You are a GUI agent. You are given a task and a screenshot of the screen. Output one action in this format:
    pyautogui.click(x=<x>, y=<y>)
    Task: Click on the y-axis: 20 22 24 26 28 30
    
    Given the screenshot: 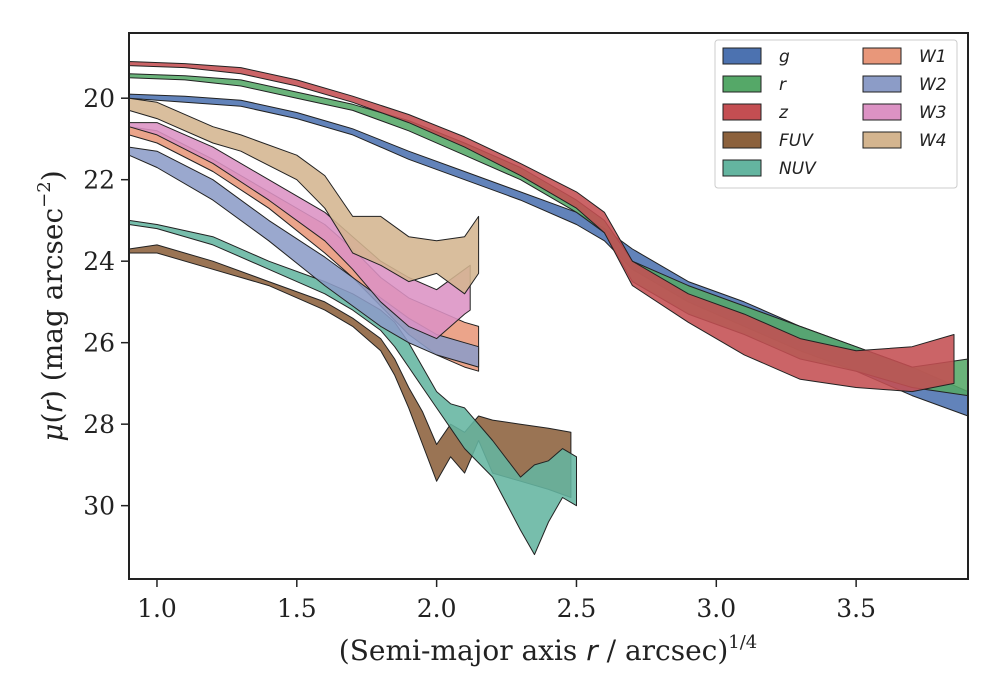 What is the action you would take?
    pyautogui.click(x=106, y=302)
    